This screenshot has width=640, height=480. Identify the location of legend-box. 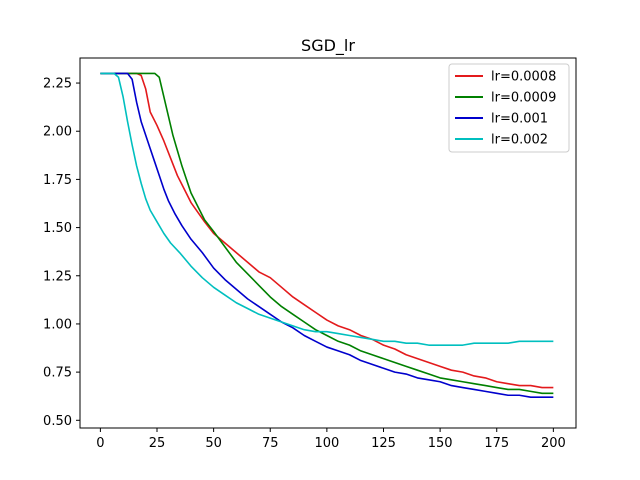
(509, 108).